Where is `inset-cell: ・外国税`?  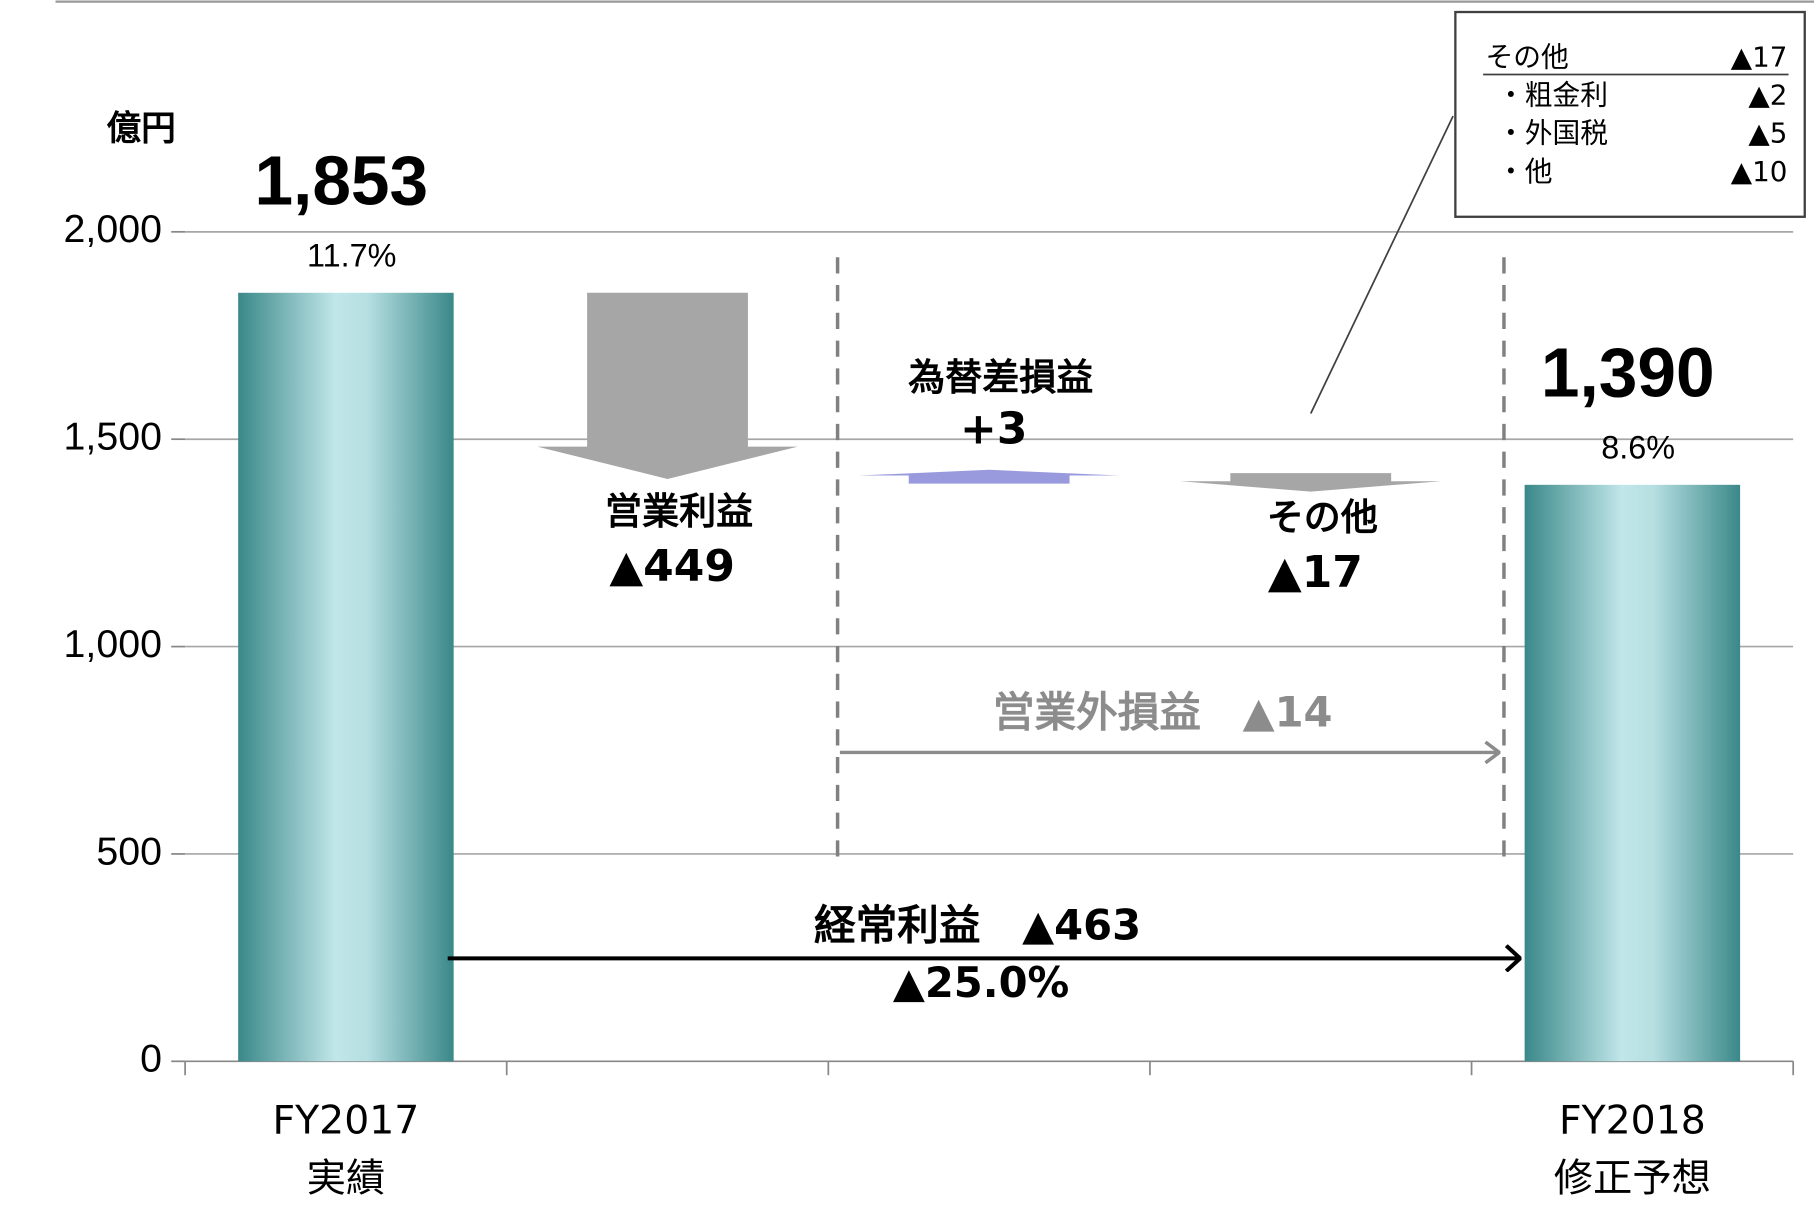
inset-cell: ・外国税 is located at coordinates (1552, 133).